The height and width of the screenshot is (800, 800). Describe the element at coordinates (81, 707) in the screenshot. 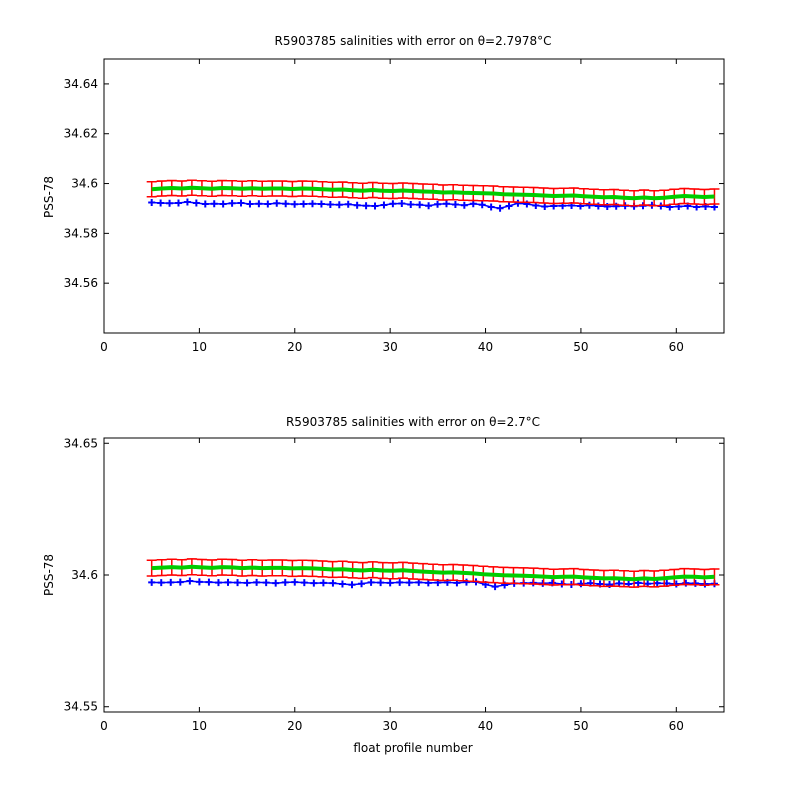

I see `y-tick-label: 34.55` at that location.